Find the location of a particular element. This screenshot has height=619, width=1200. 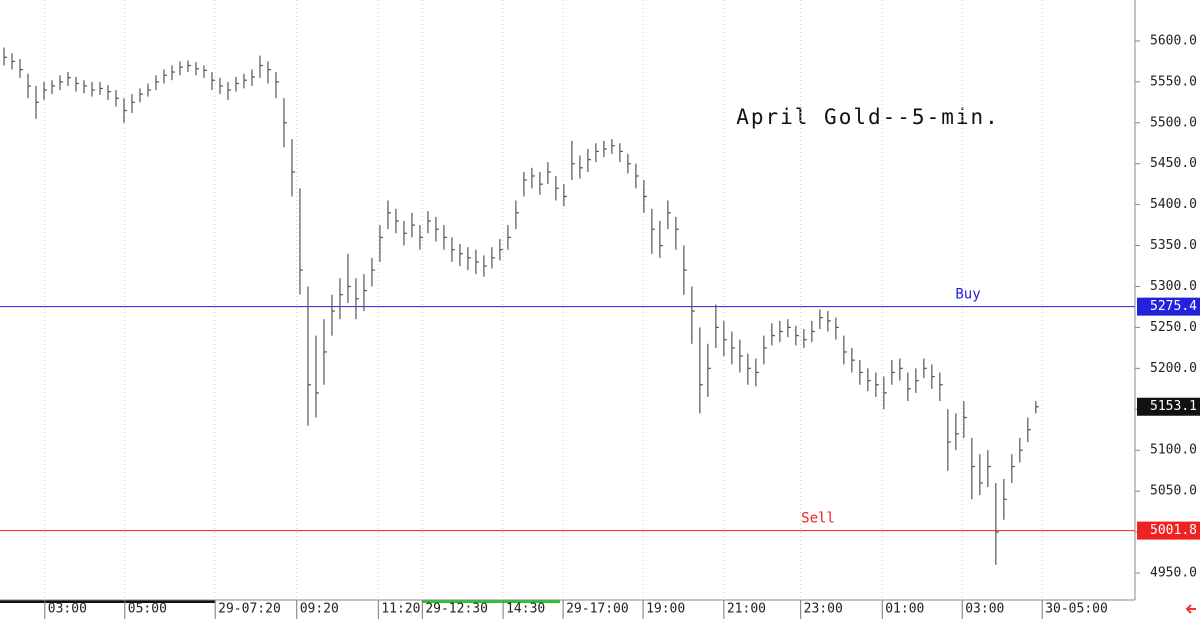

x-tick-label: 14:30 is located at coordinates (525, 609).